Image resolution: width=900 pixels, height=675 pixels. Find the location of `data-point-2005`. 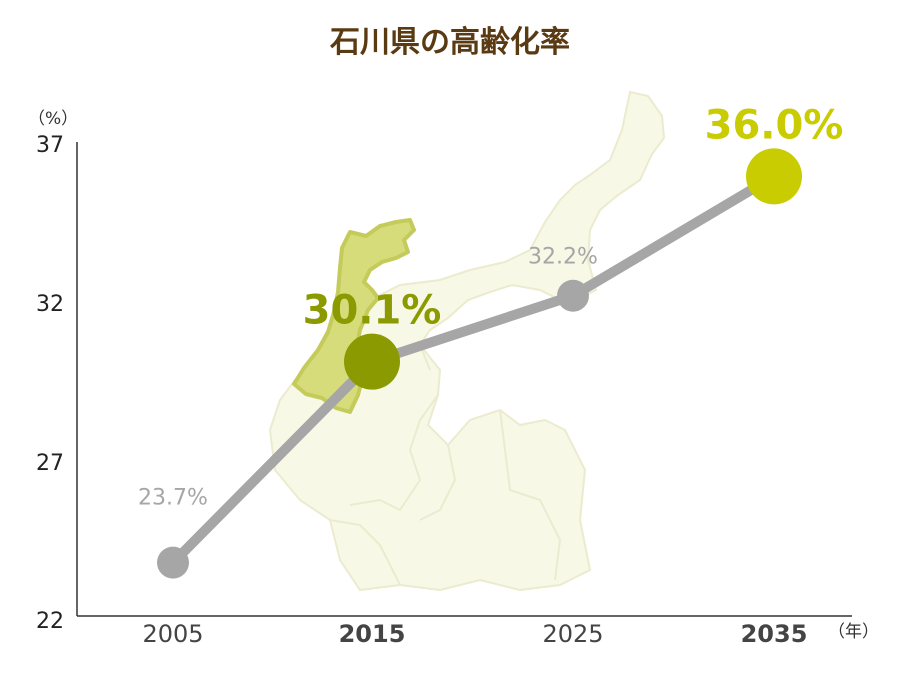

data-point-2005 is located at coordinates (173, 562).